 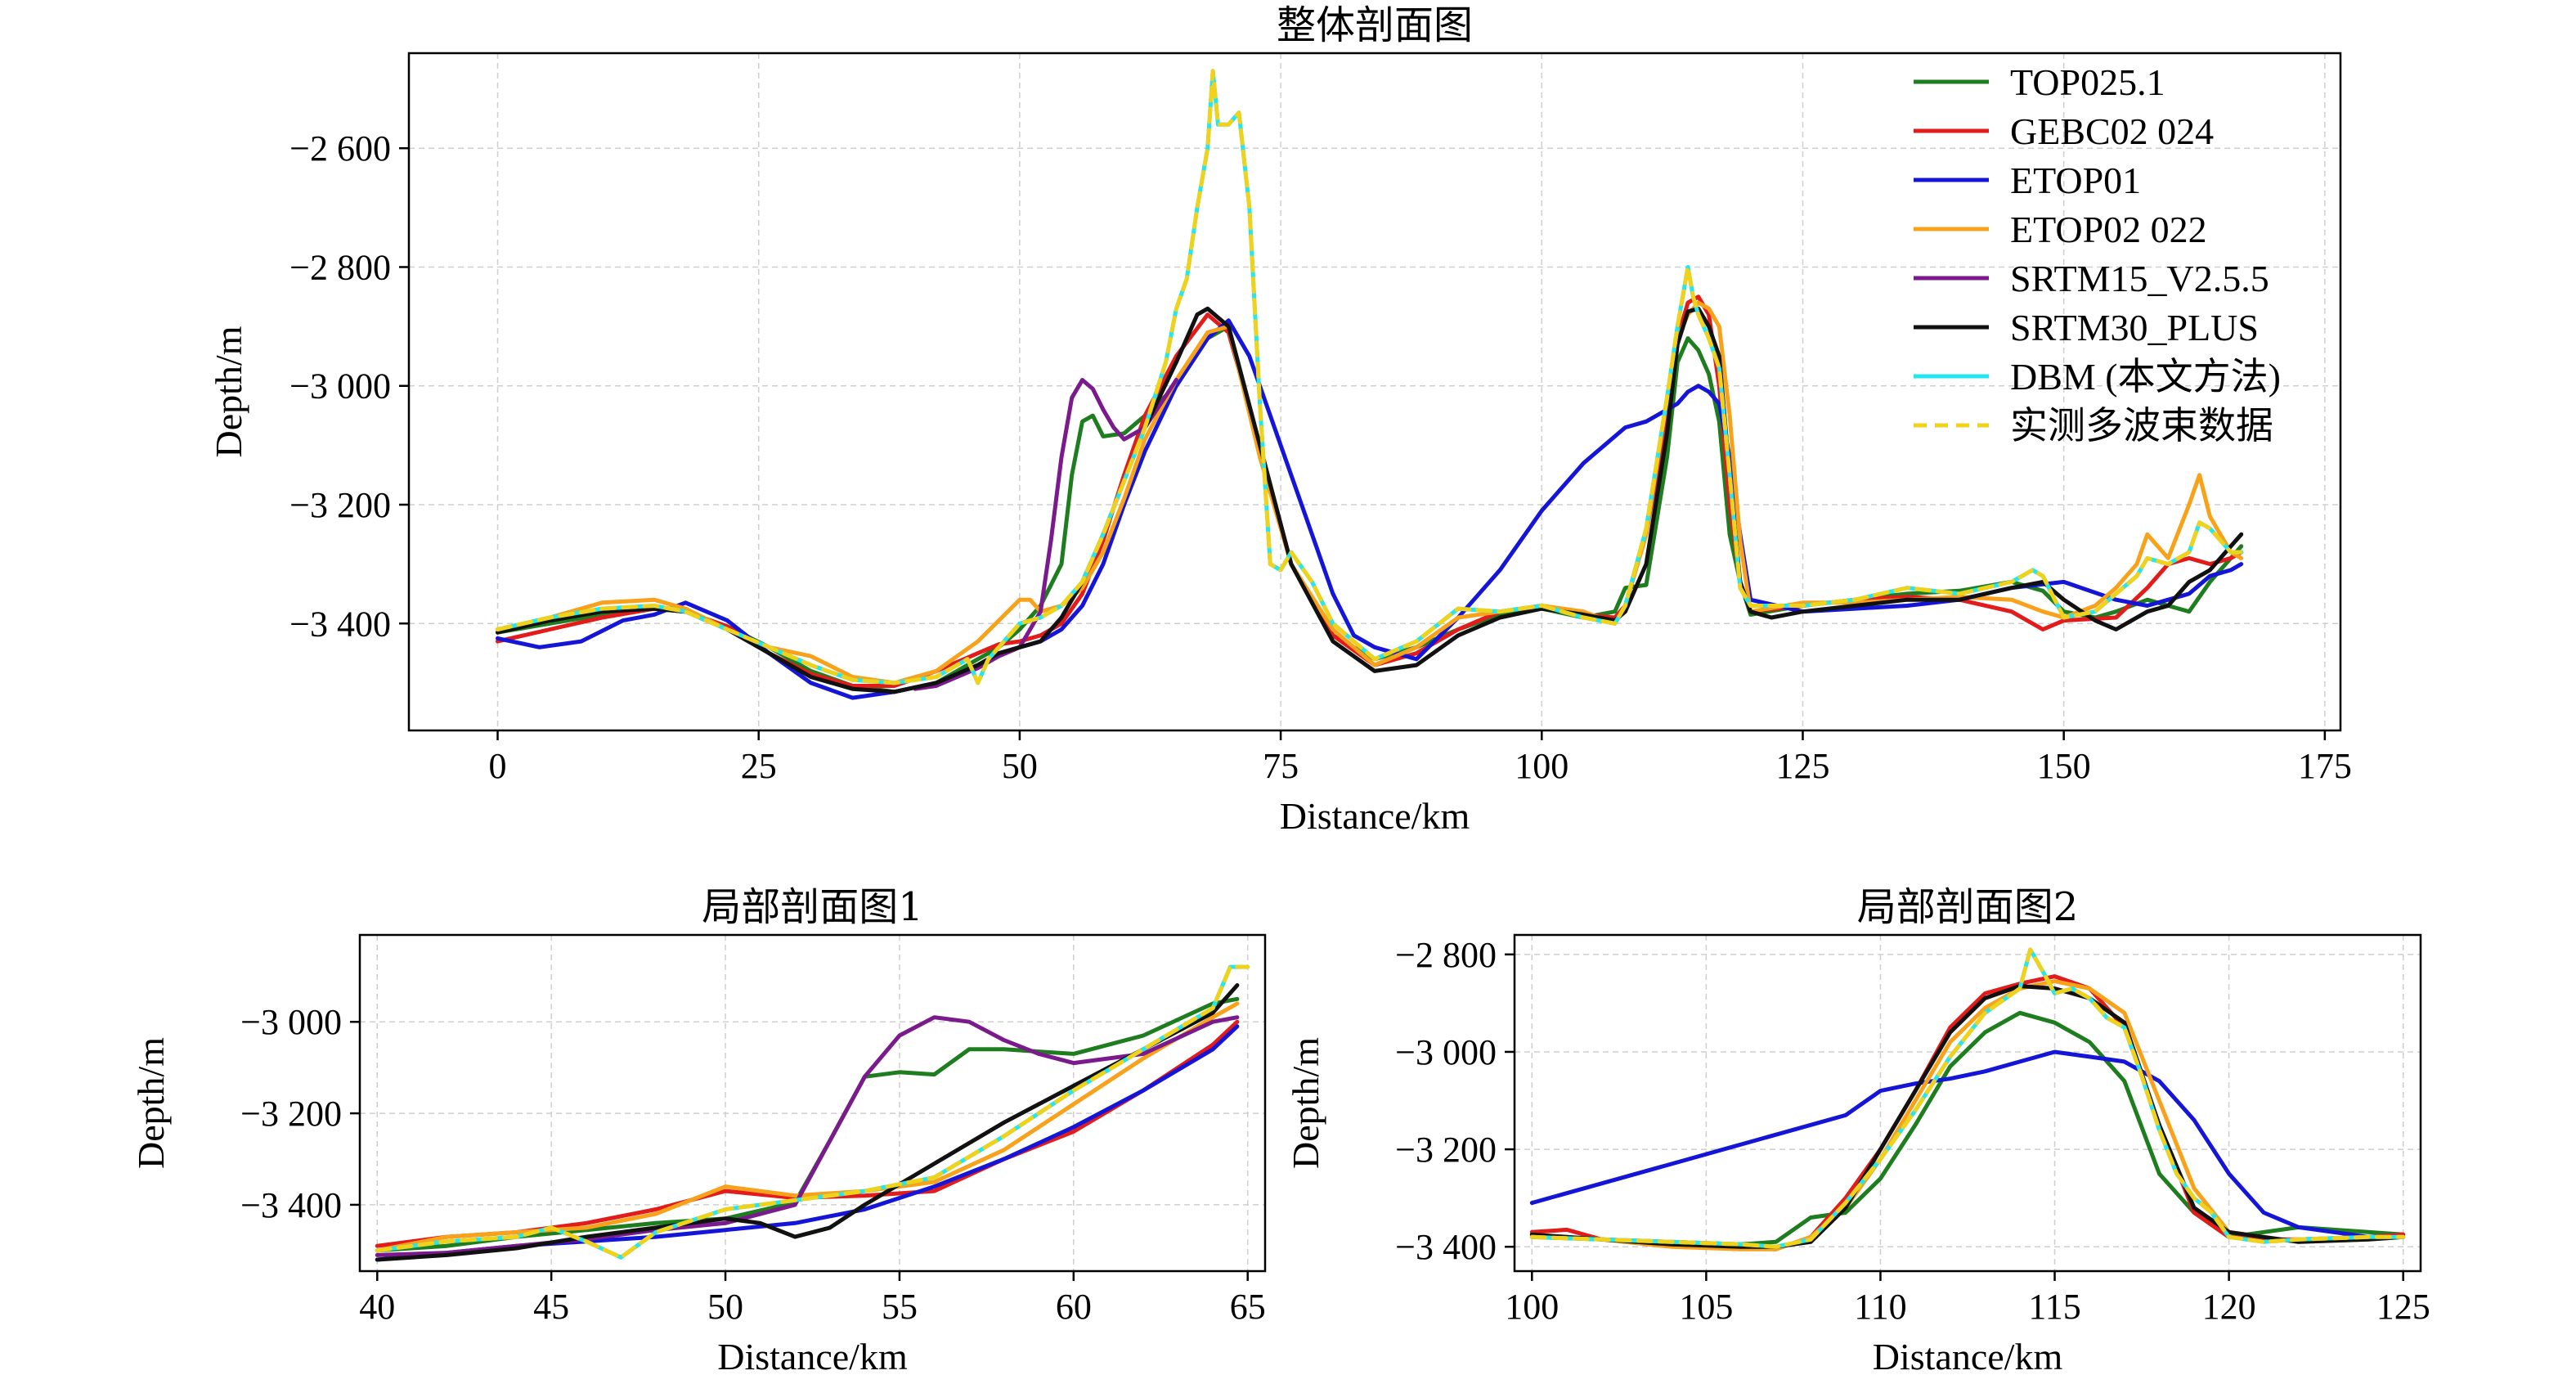 What do you see at coordinates (2087, 82) in the screenshot?
I see `legend-label-1: TOP025.1` at bounding box center [2087, 82].